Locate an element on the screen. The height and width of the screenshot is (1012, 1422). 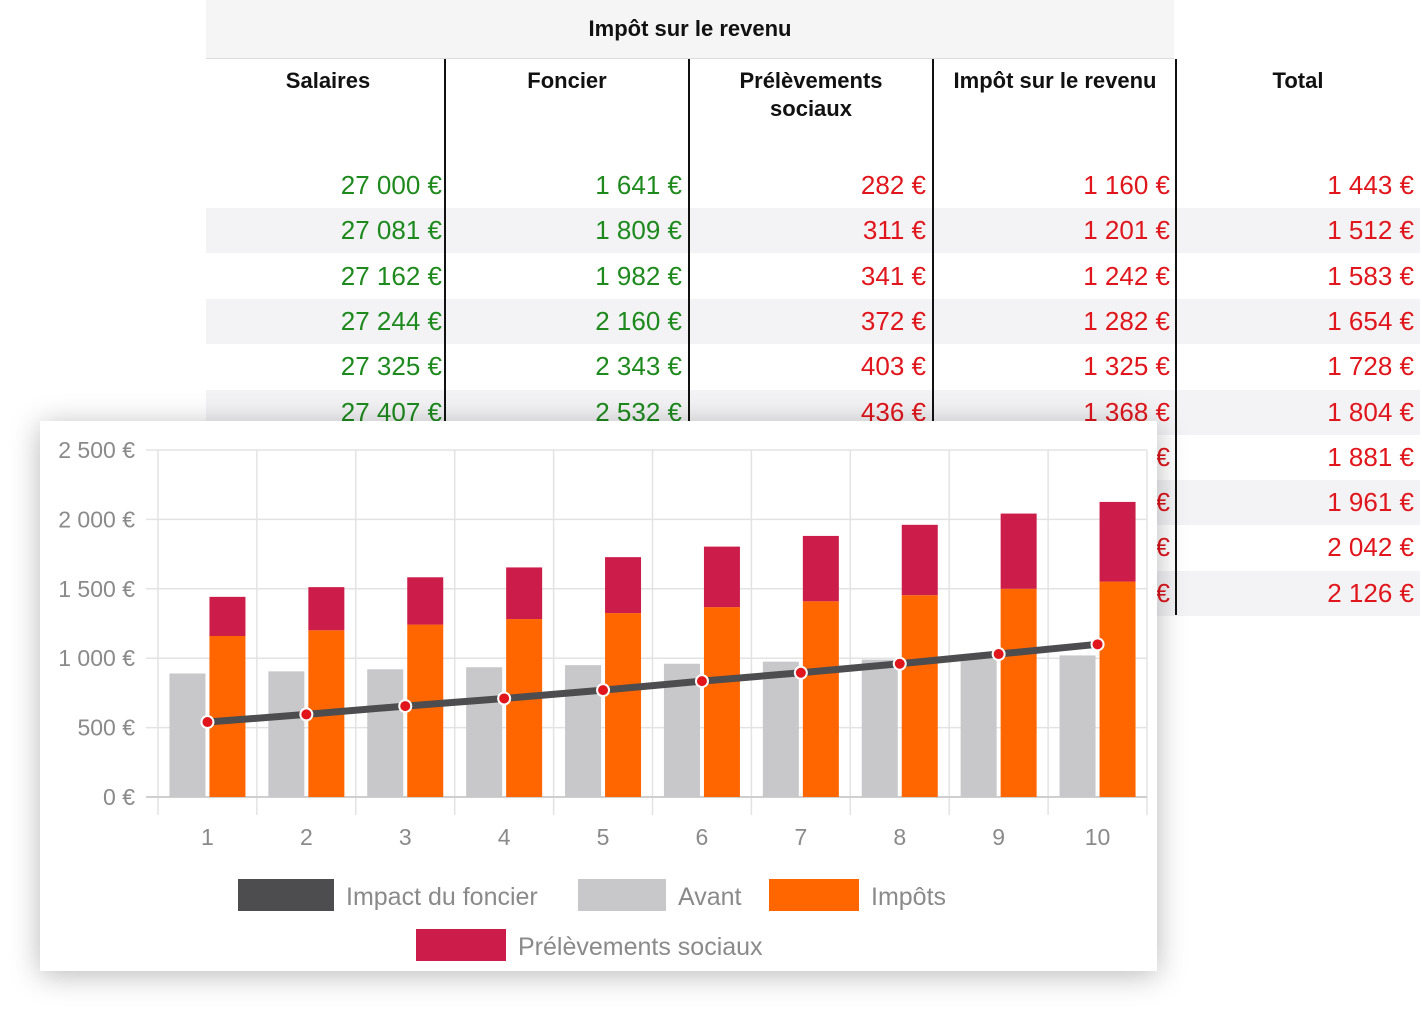
table-cell: 1 804 € is located at coordinates (1370, 411).